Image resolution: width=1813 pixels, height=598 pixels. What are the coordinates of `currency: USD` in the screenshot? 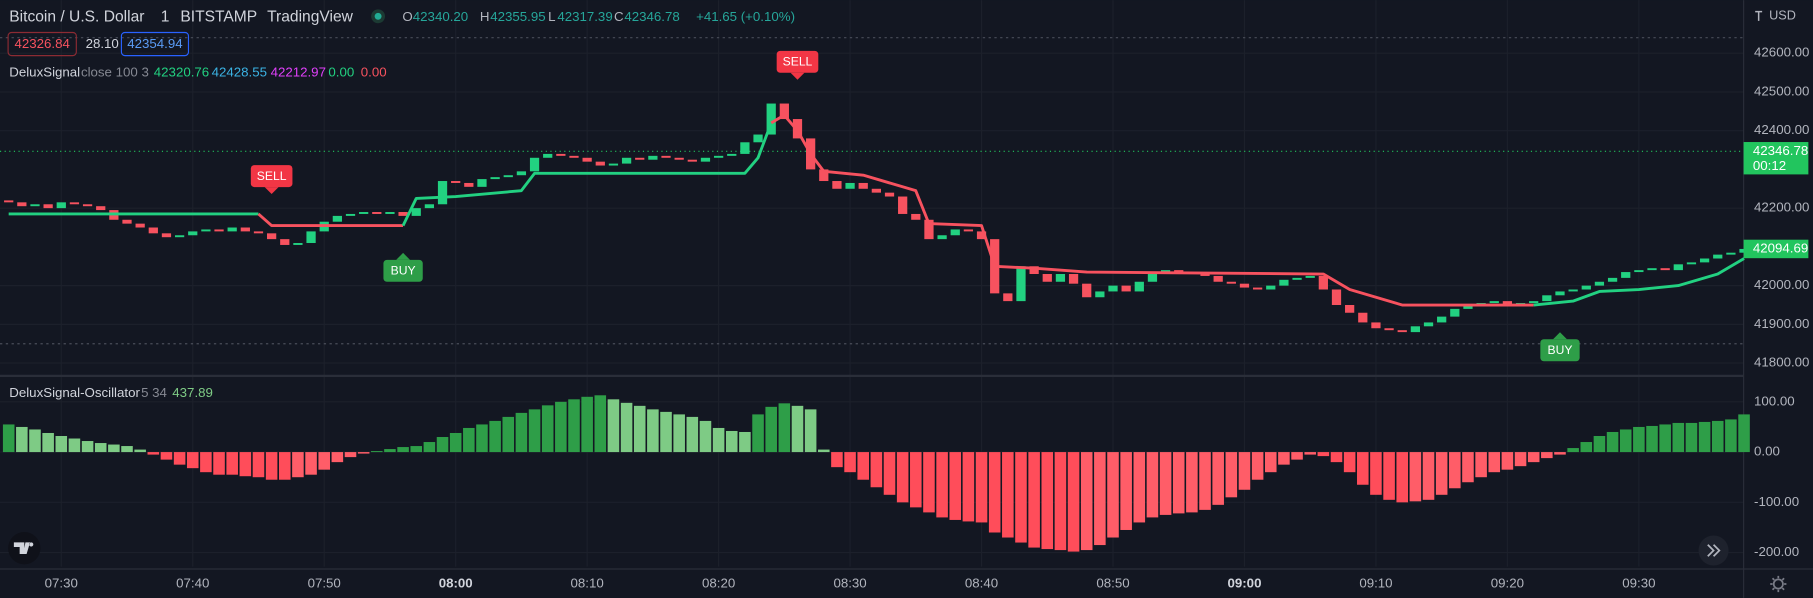 It's located at (1782, 15).